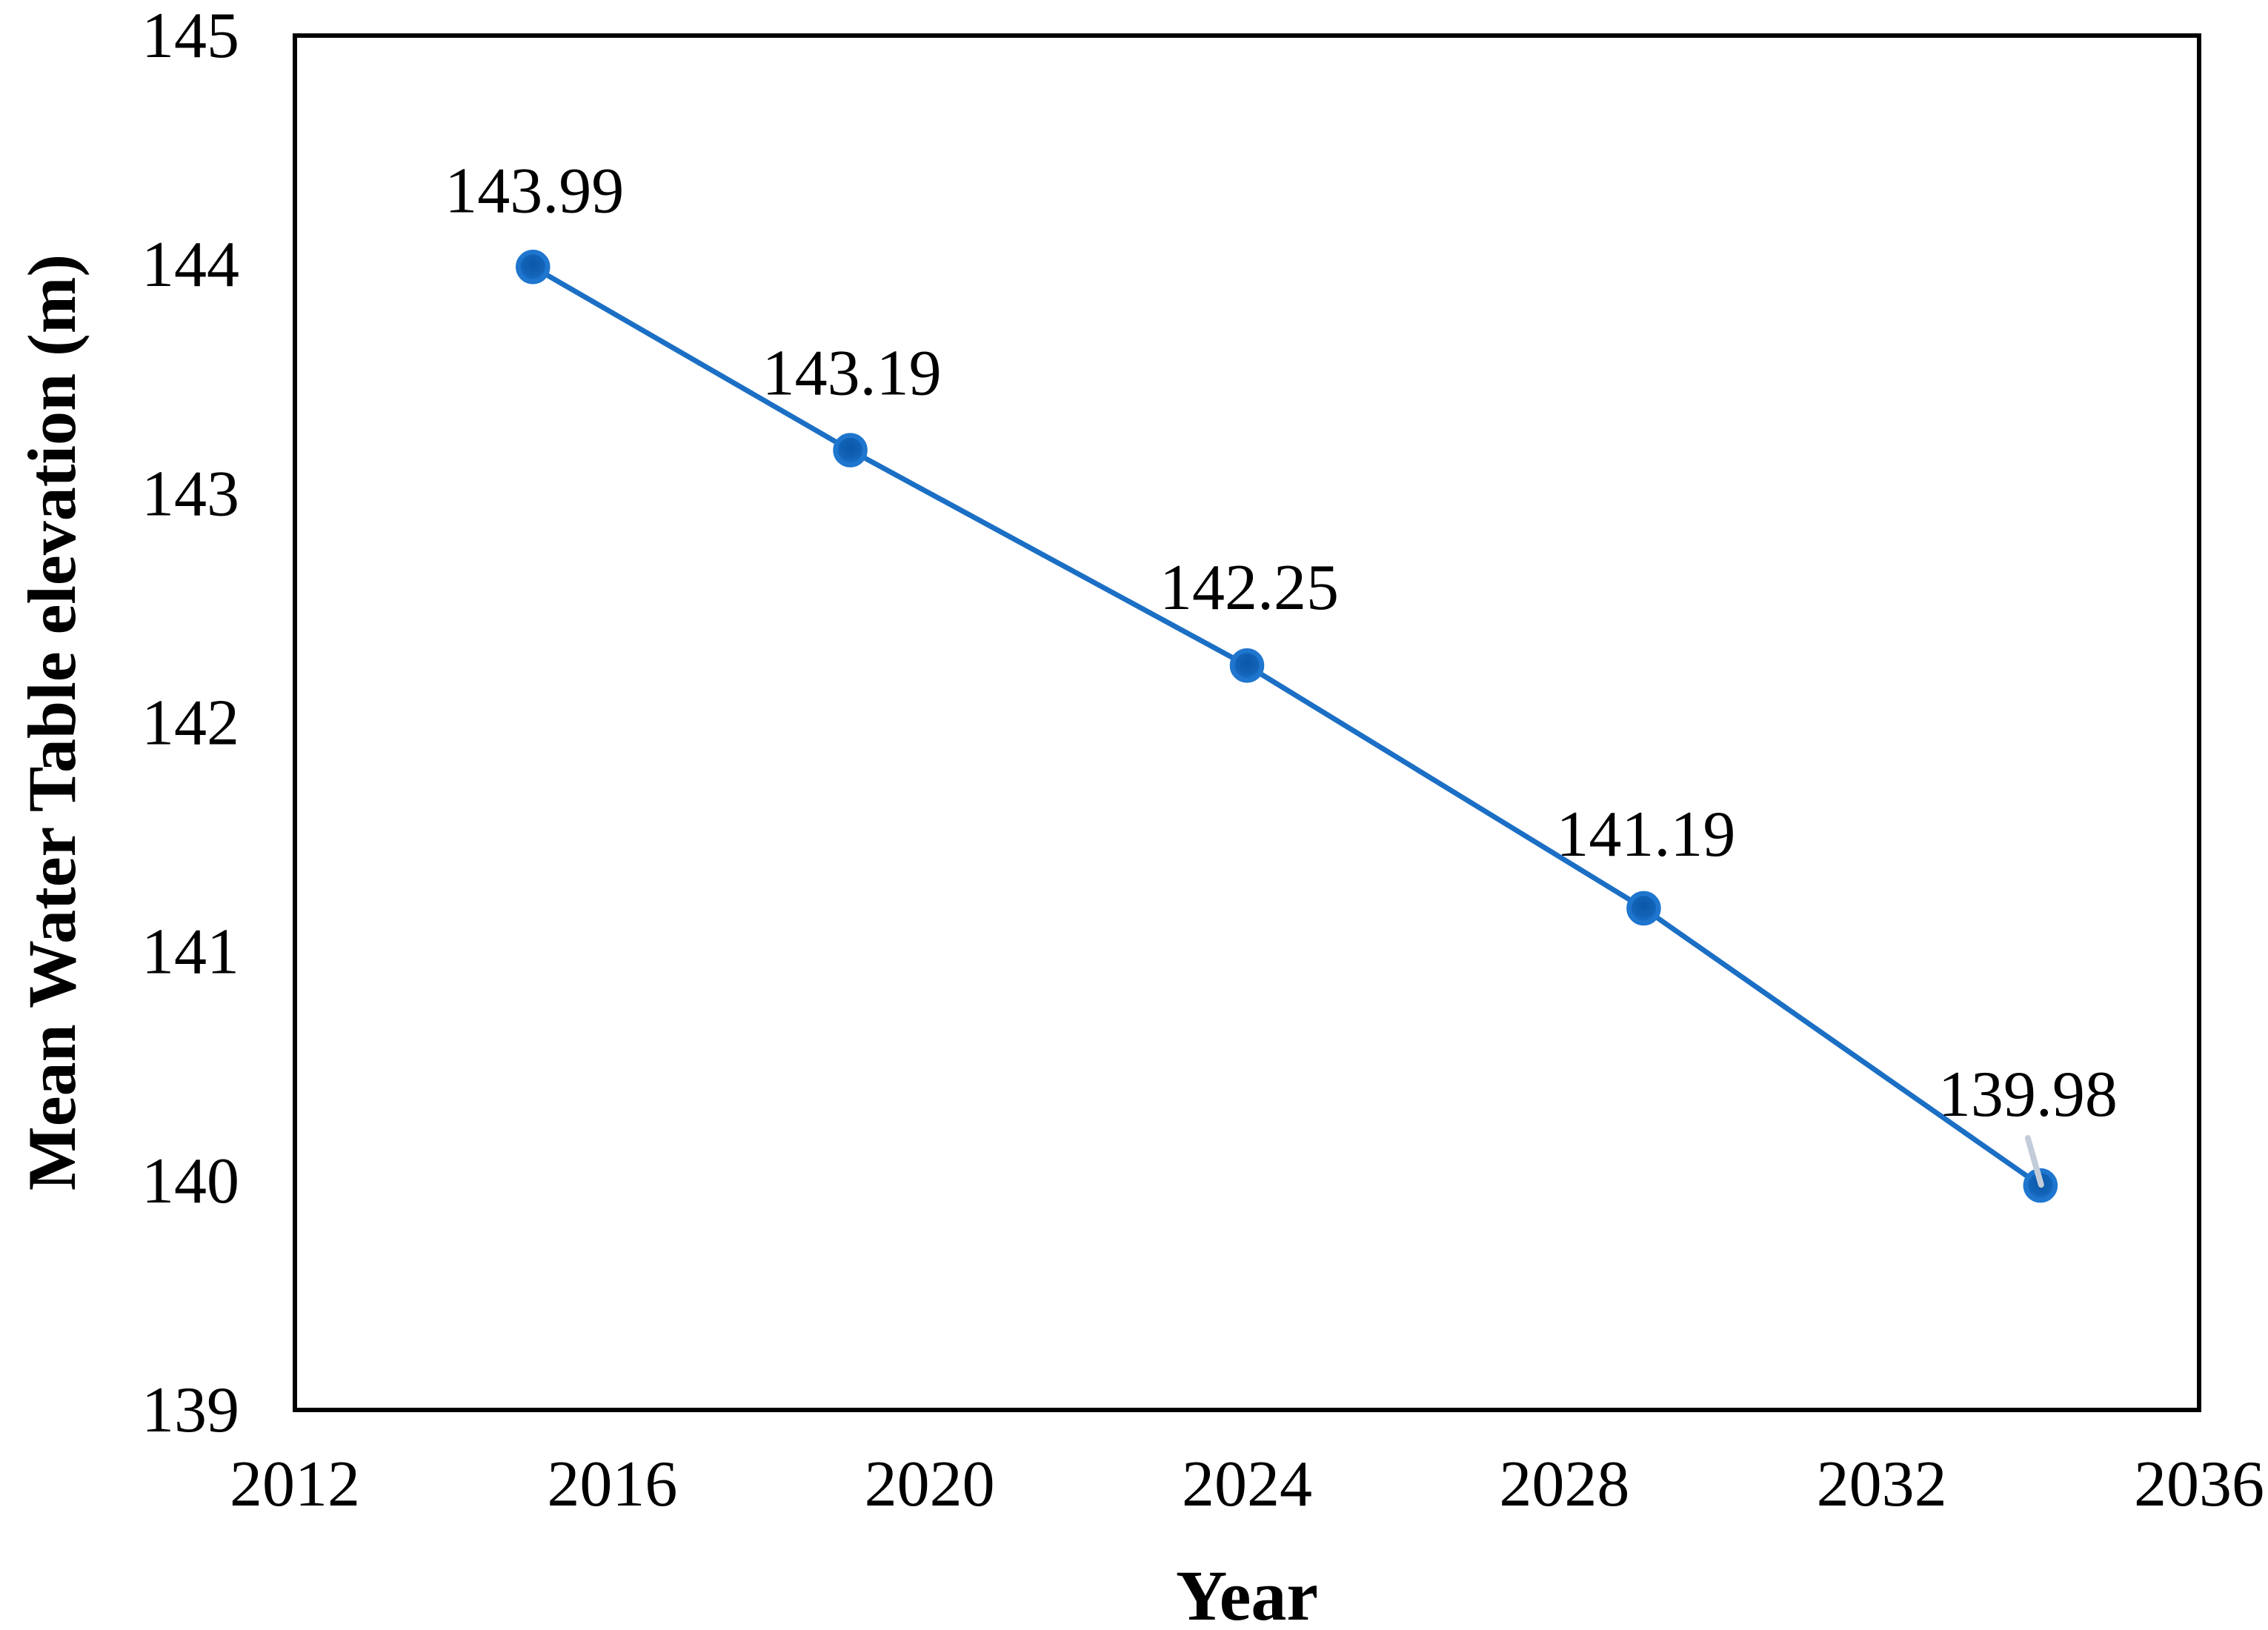 The image size is (2268, 1630). What do you see at coordinates (190, 723) in the screenshot?
I see `y-tick-label: 142` at bounding box center [190, 723].